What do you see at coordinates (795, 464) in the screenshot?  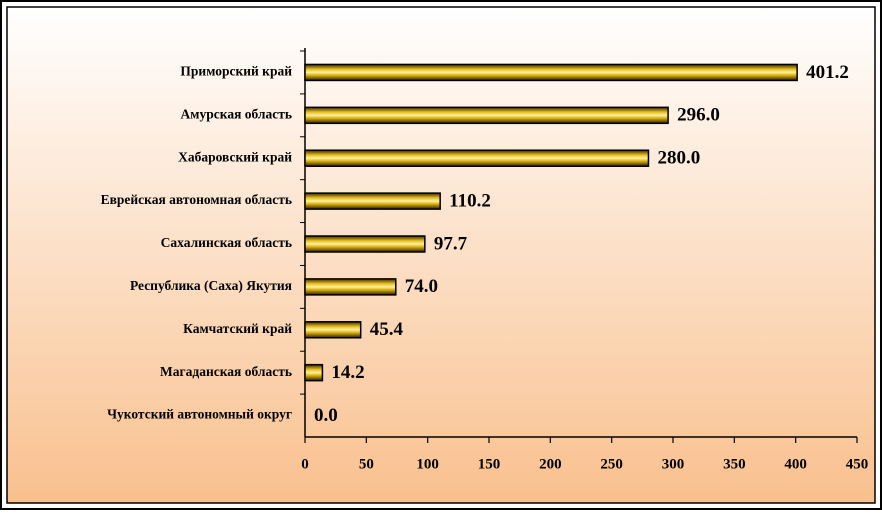 I see `x-tick-label: 400` at bounding box center [795, 464].